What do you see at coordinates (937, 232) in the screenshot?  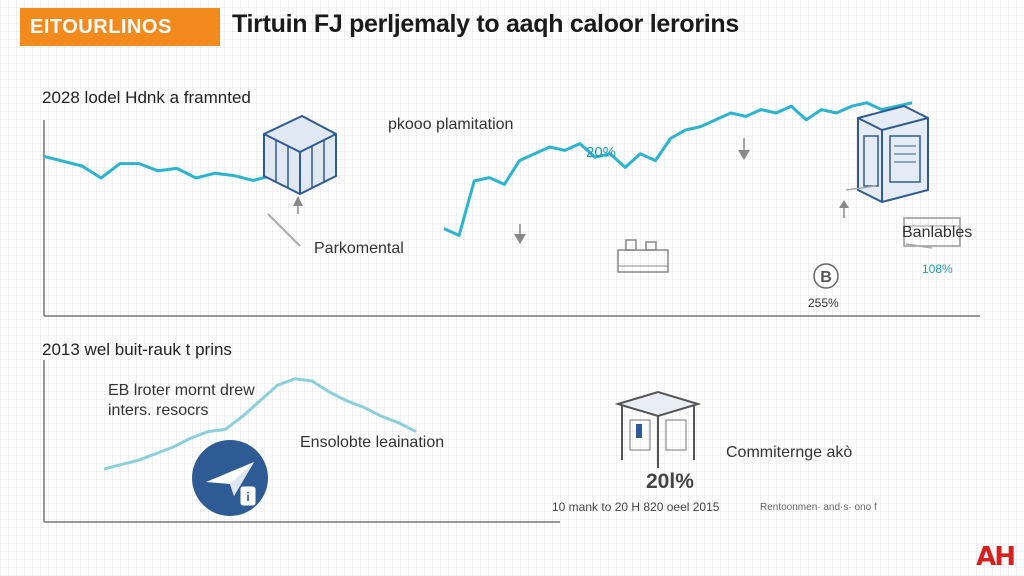 I see `banlables-label: Banlables` at bounding box center [937, 232].